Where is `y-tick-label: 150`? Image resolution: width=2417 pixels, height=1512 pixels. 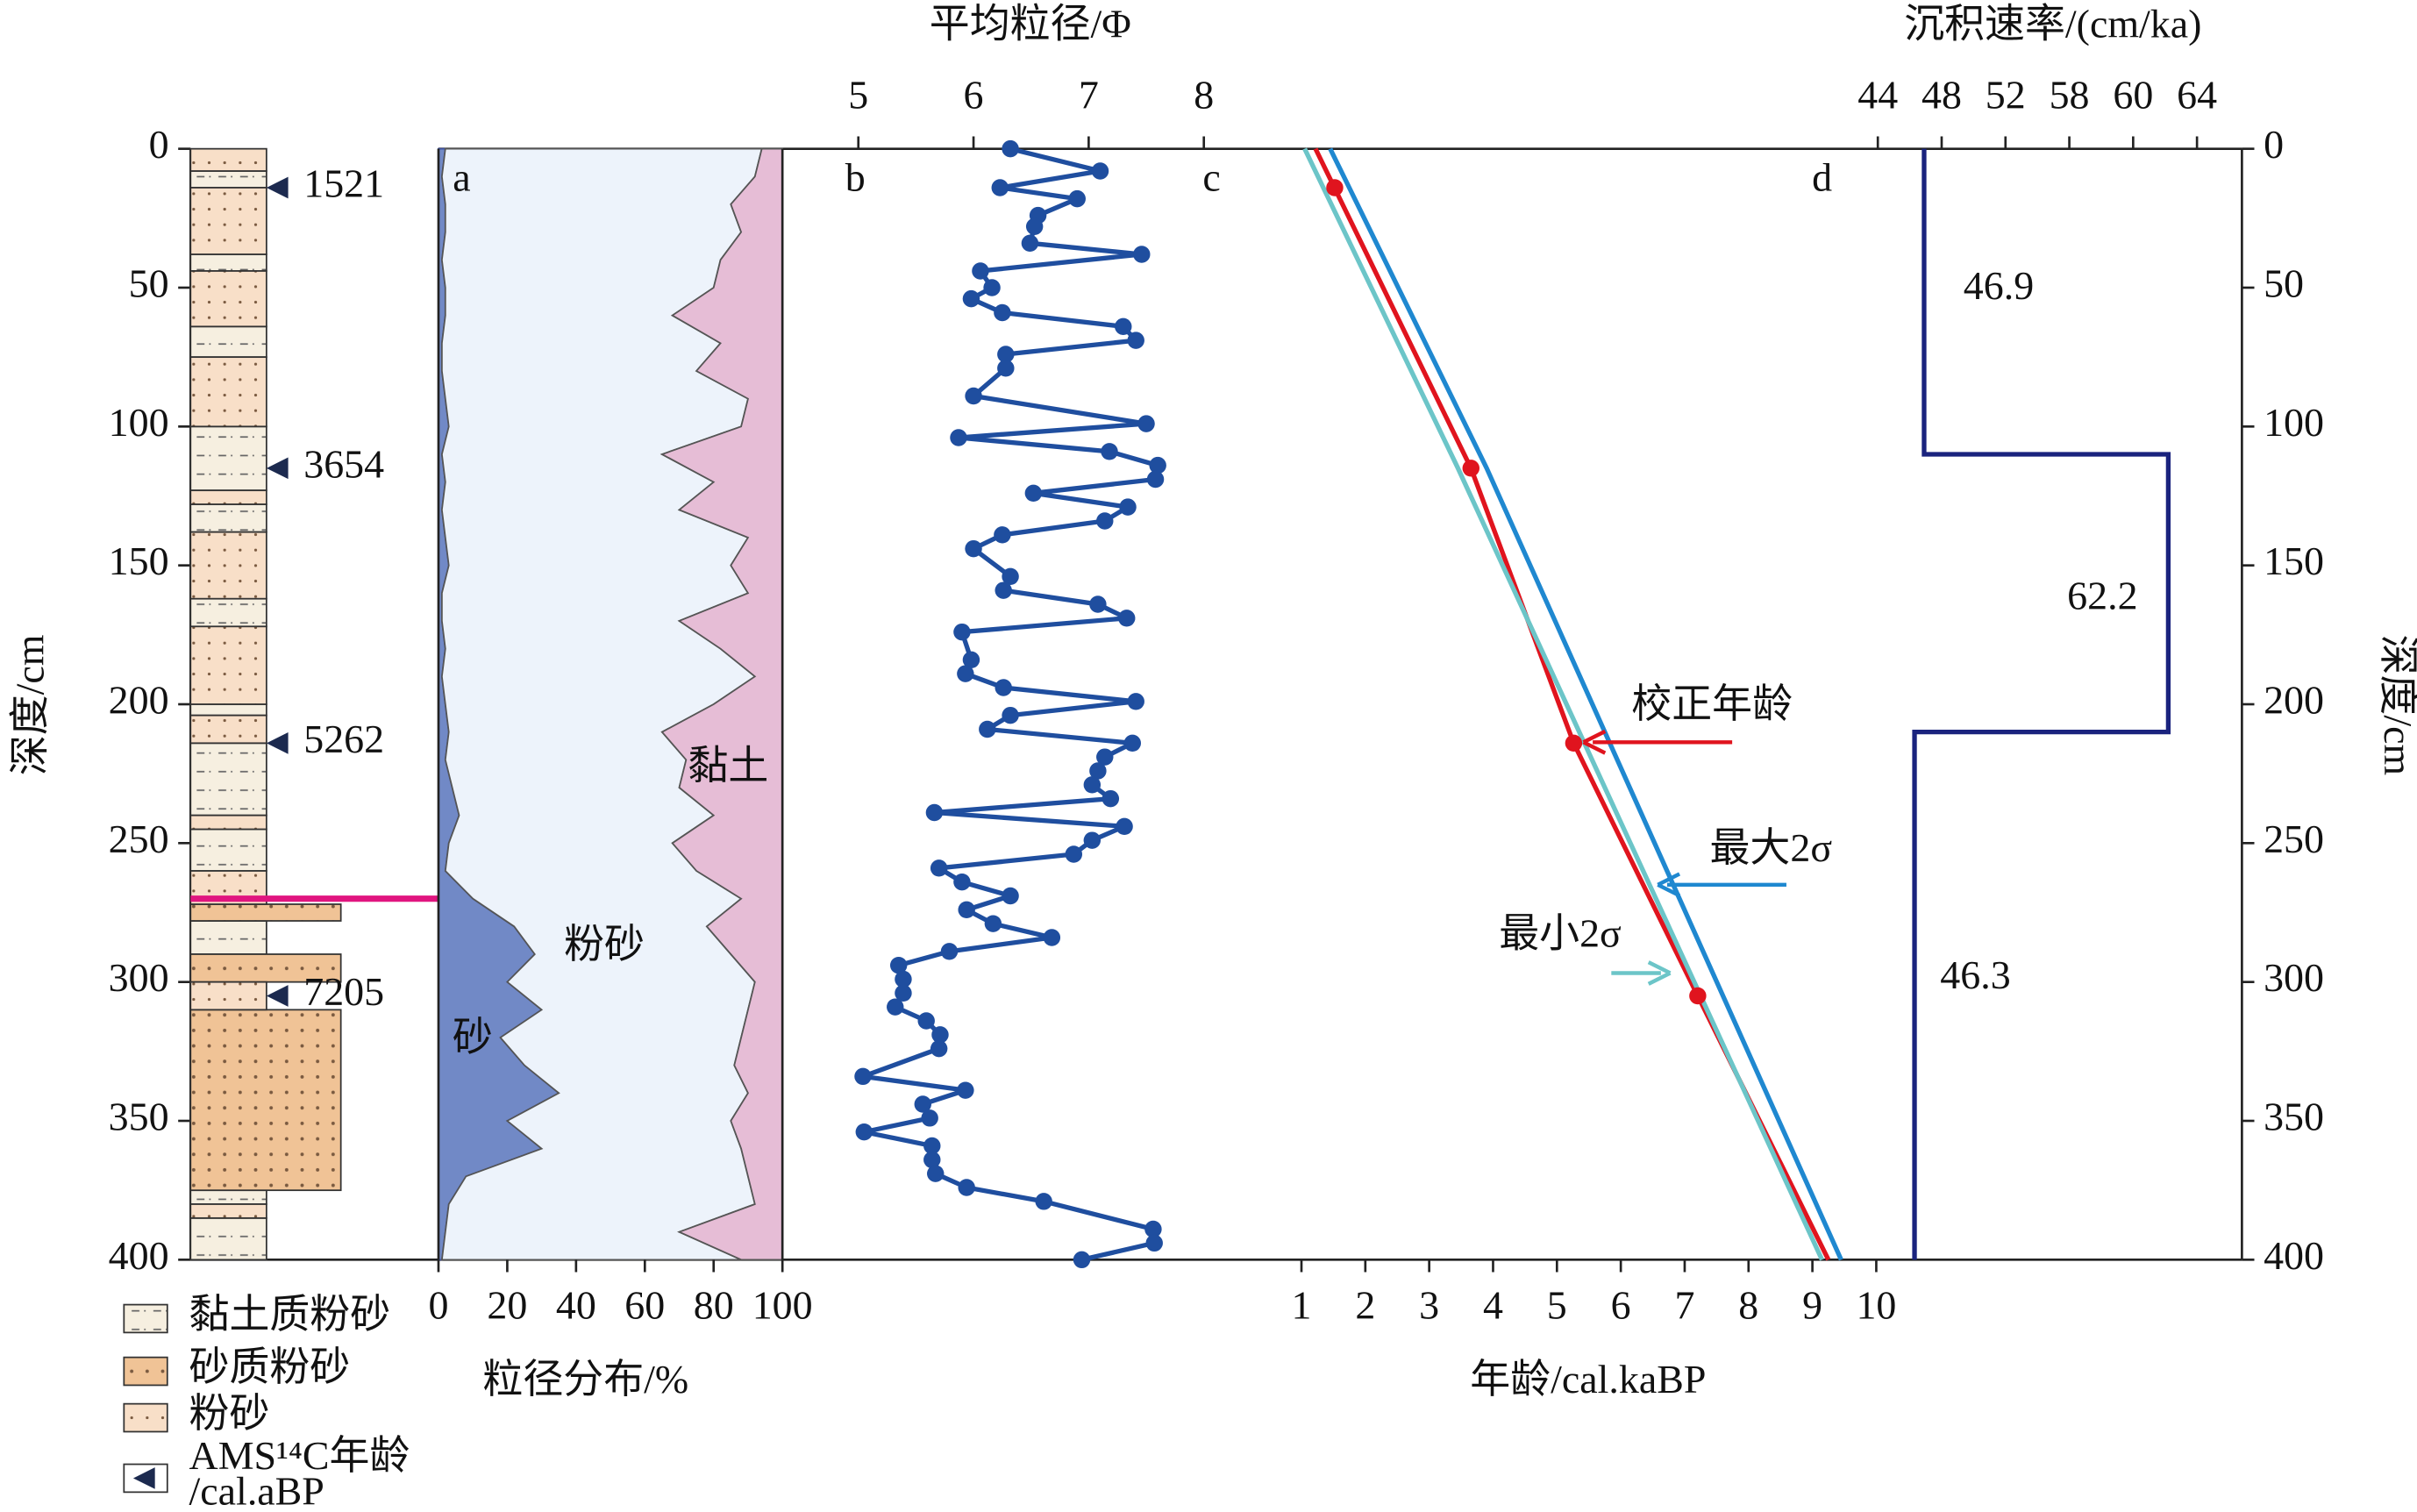
y-tick-label: 150 is located at coordinates (139, 560).